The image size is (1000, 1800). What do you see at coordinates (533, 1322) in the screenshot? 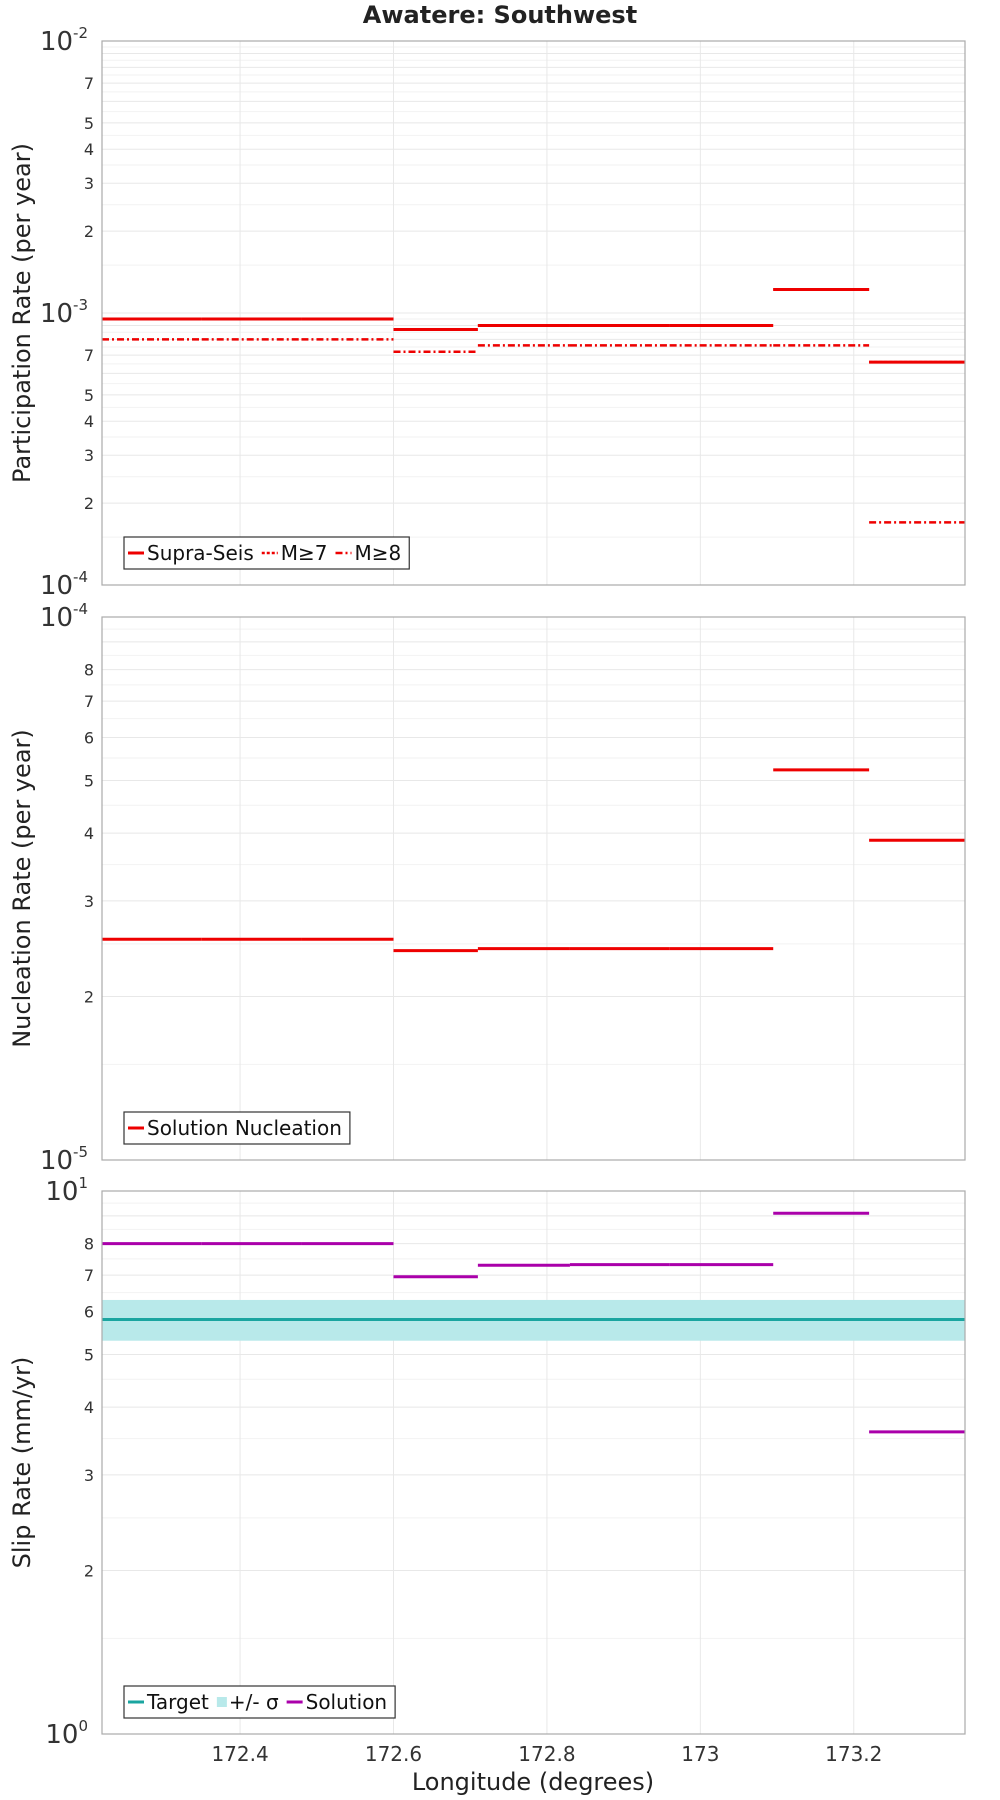
I see `series-solution` at bounding box center [533, 1322].